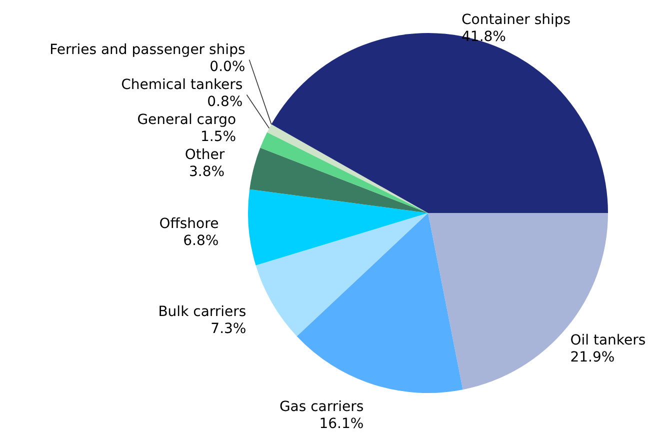 This screenshot has width=669, height=435. Describe the element at coordinates (341, 424) in the screenshot. I see `data-label: 16.1%` at that location.